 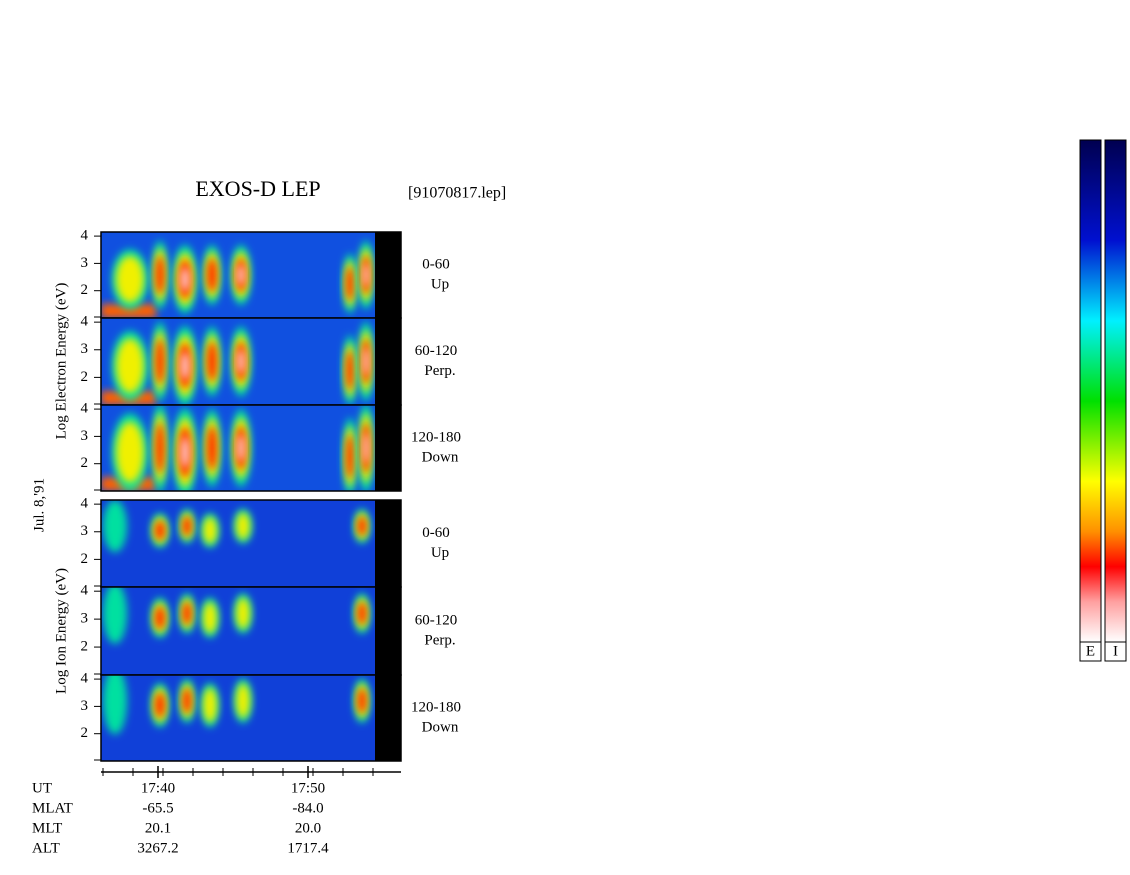 What do you see at coordinates (257, 188) in the screenshot?
I see `title: EXOS-D LEP` at bounding box center [257, 188].